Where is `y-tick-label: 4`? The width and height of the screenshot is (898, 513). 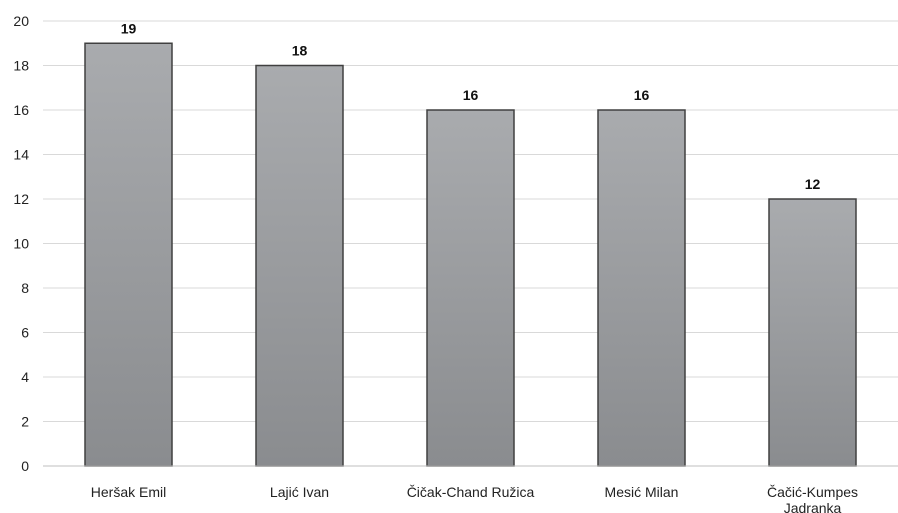
y-tick-label: 4 is located at coordinates (25, 377).